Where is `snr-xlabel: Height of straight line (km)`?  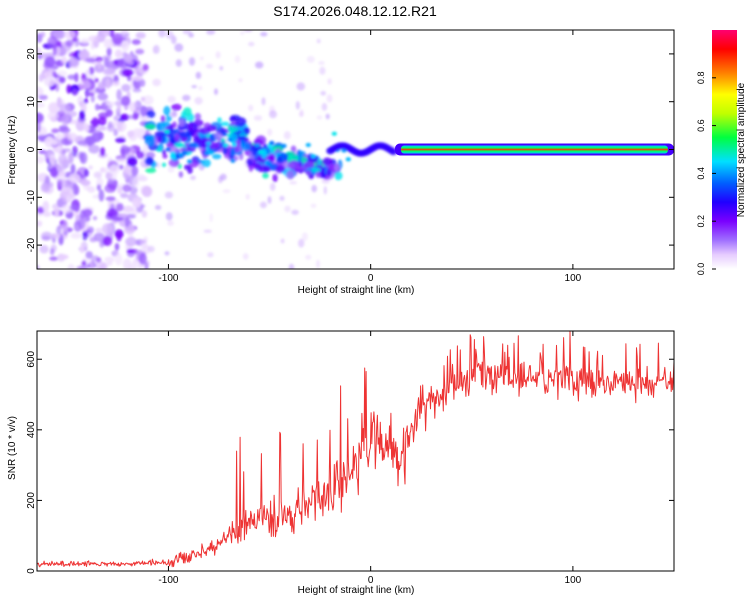
snr-xlabel: Height of straight line (km) is located at coordinates (356, 590).